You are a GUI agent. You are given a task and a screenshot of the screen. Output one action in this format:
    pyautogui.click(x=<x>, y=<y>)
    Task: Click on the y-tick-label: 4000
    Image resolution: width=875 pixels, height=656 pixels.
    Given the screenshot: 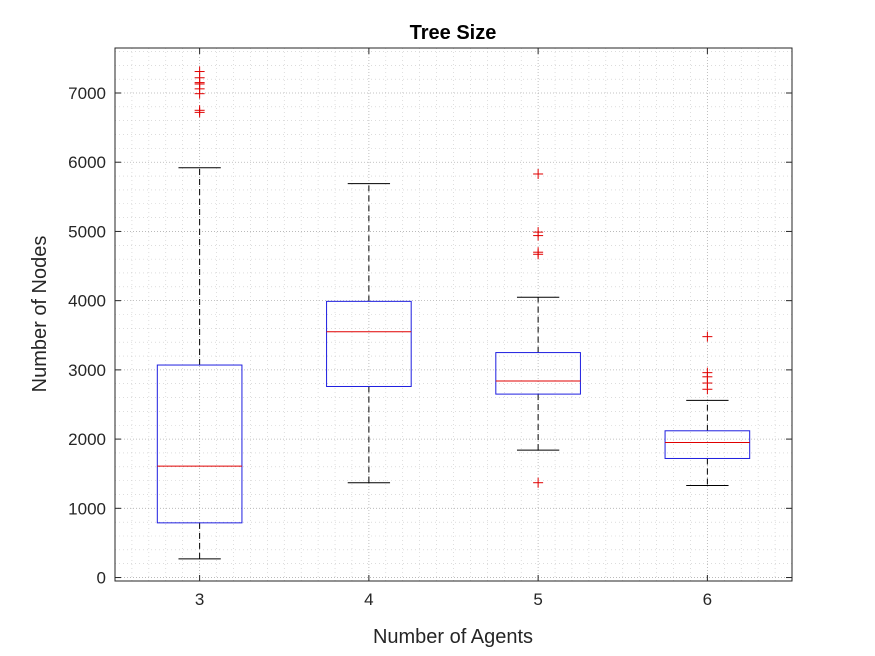 What is the action you would take?
    pyautogui.click(x=87, y=301)
    